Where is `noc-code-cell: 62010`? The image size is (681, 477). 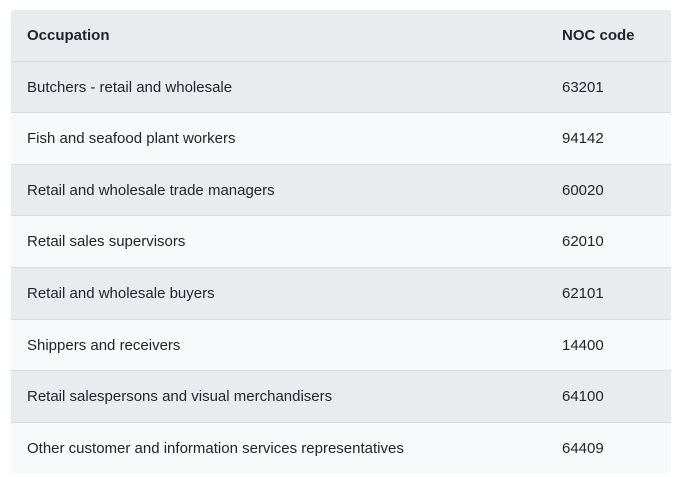
noc-code-cell: 62010 is located at coordinates (608, 241).